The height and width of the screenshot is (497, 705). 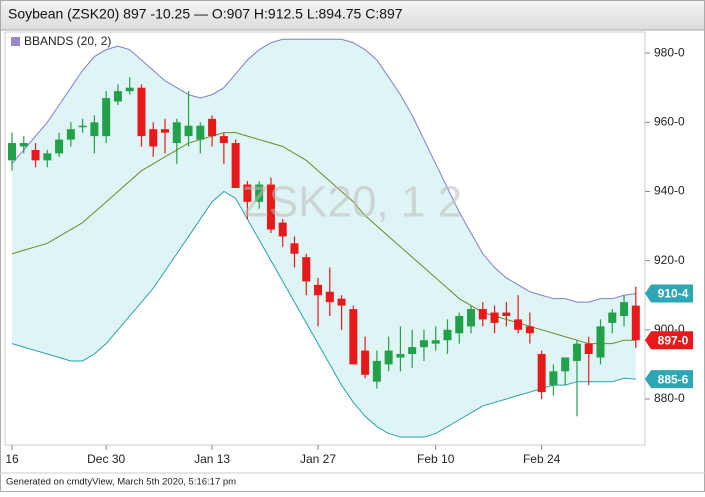 What do you see at coordinates (669, 260) in the screenshot?
I see `y-tick-label: 920-0` at bounding box center [669, 260].